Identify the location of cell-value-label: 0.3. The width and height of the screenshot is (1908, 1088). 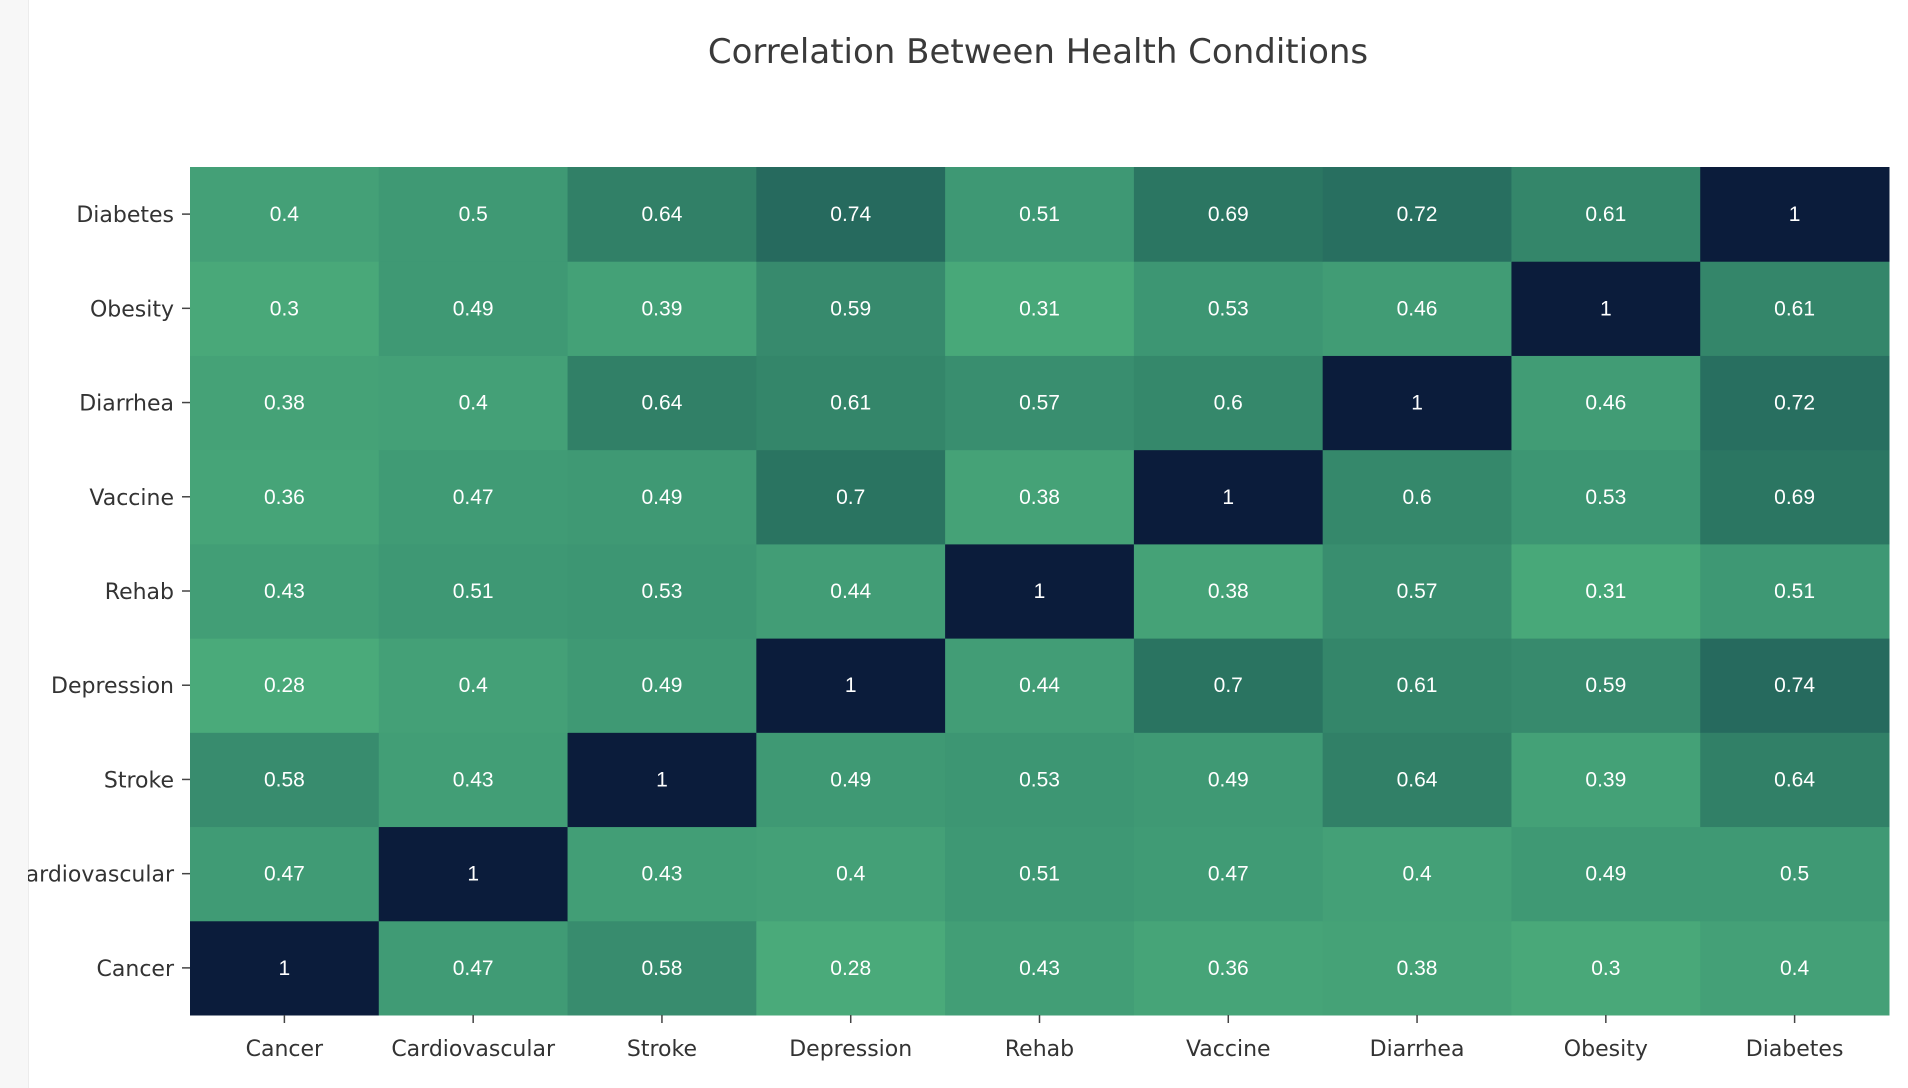
(1605, 968).